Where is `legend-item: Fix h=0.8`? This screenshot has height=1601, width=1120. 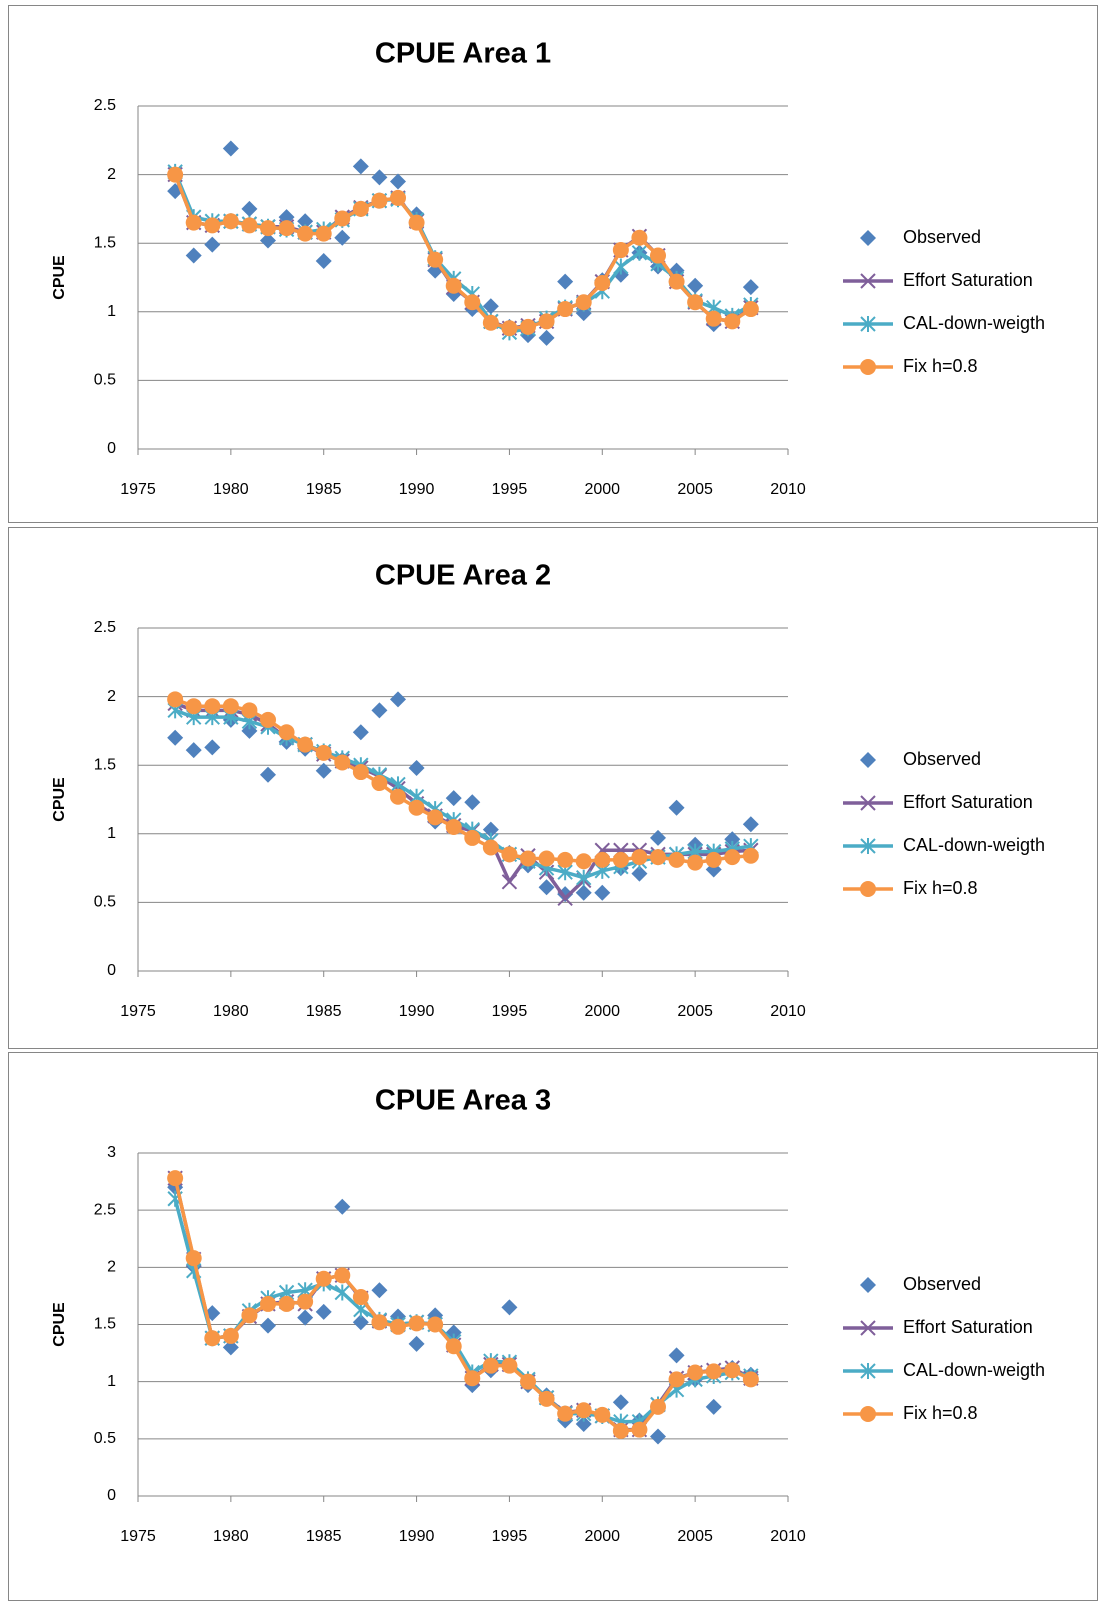 legend-item: Fix h=0.8 is located at coordinates (910, 1413).